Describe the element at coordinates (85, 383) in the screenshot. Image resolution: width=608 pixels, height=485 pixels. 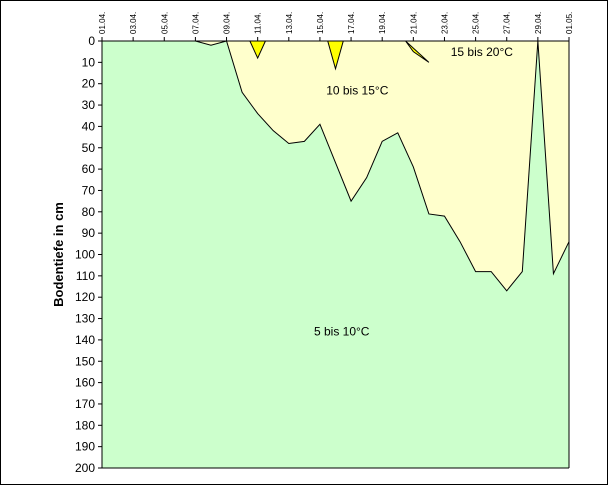
I see `y-tick-label: 160` at that location.